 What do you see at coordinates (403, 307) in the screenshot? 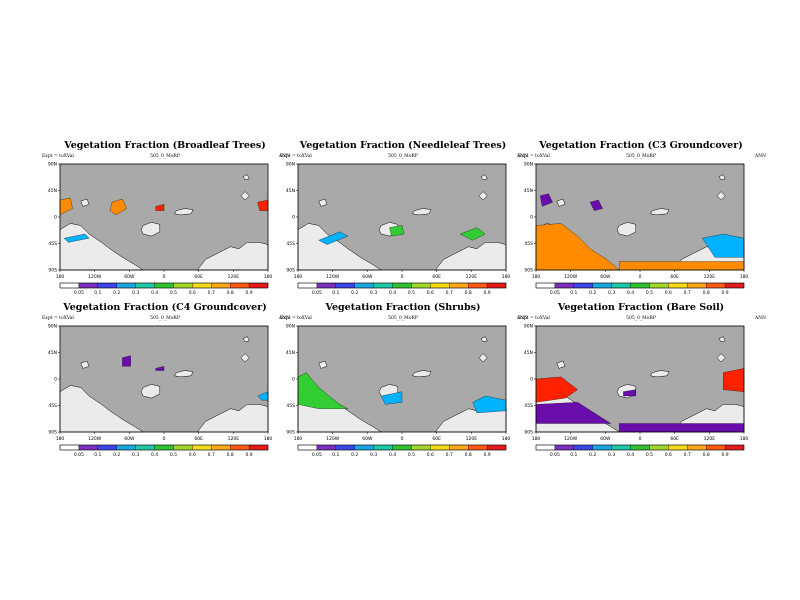
I see `panel-title: Vegetation Fraction (Shrubs)` at bounding box center [403, 307].